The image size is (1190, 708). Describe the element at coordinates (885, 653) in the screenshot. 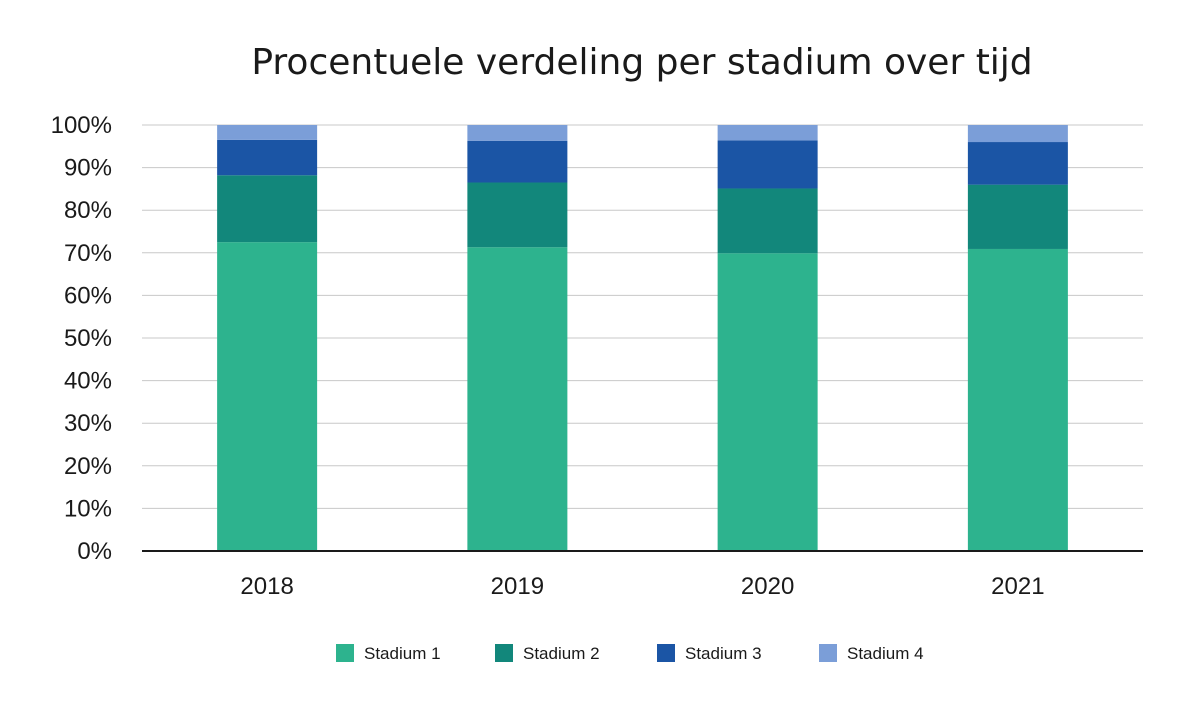

I see `legend-label: Stadium 4` at that location.